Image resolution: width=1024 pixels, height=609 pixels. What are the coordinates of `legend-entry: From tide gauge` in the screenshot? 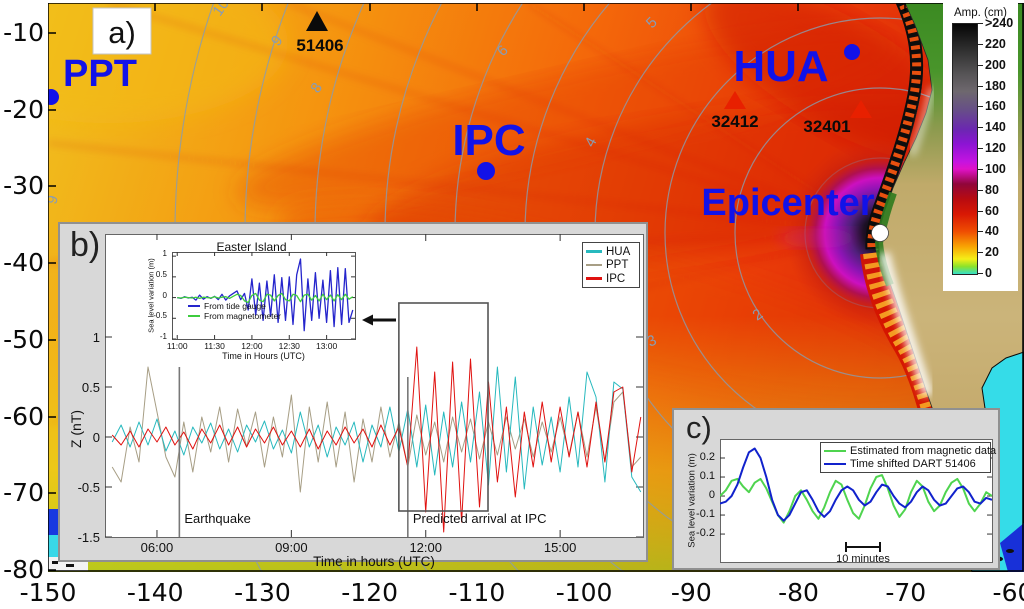 It's located at (241, 306).